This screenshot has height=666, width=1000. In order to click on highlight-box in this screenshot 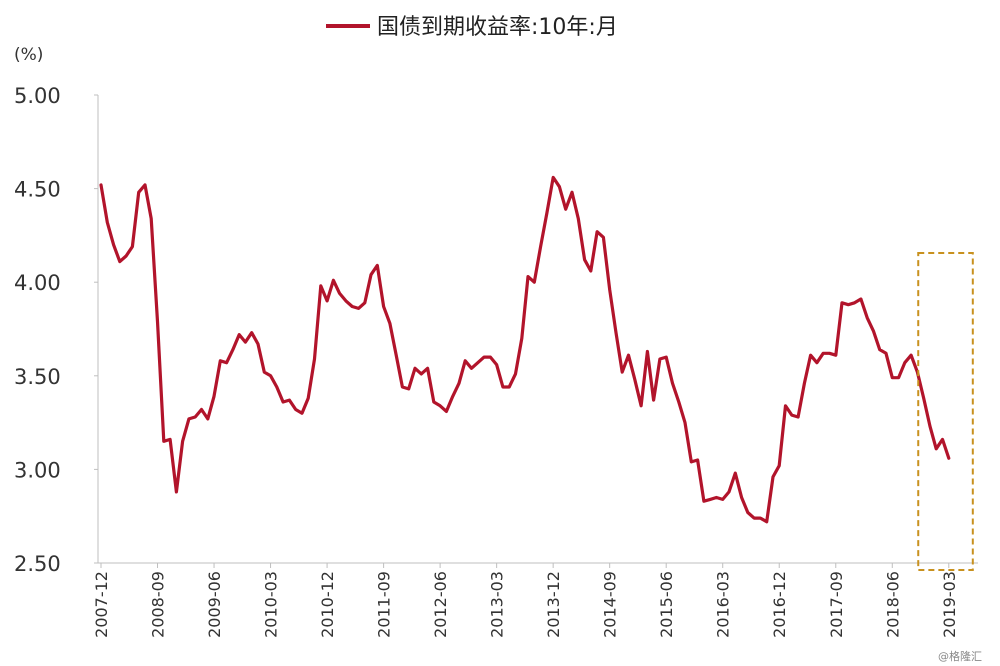, I will do `click(945, 411)`.